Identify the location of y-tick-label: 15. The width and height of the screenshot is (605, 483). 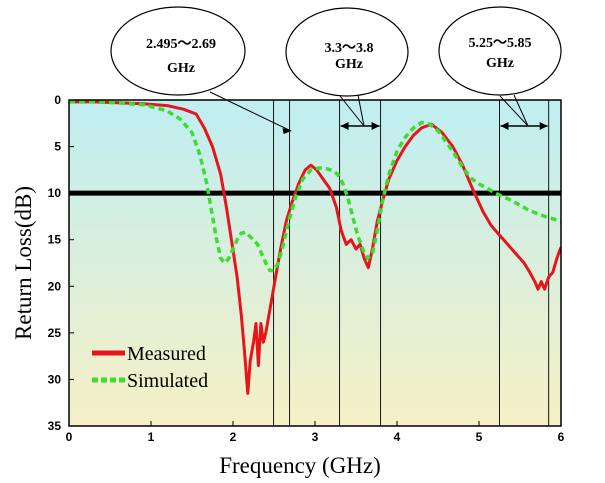
(55, 240).